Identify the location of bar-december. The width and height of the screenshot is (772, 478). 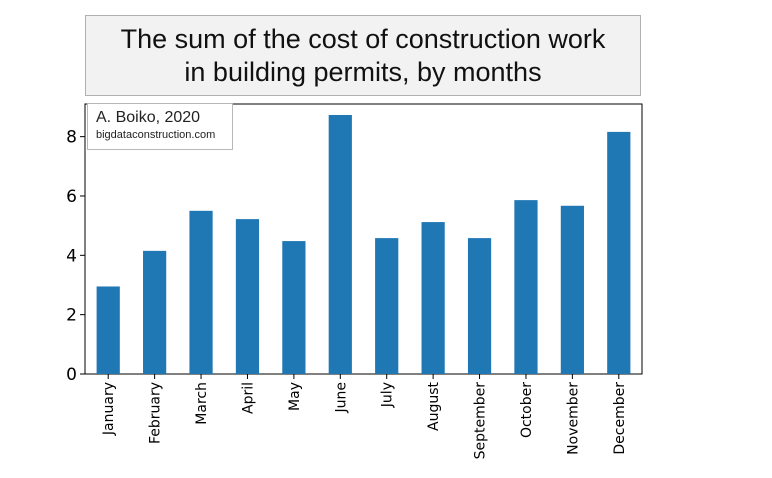
(619, 252).